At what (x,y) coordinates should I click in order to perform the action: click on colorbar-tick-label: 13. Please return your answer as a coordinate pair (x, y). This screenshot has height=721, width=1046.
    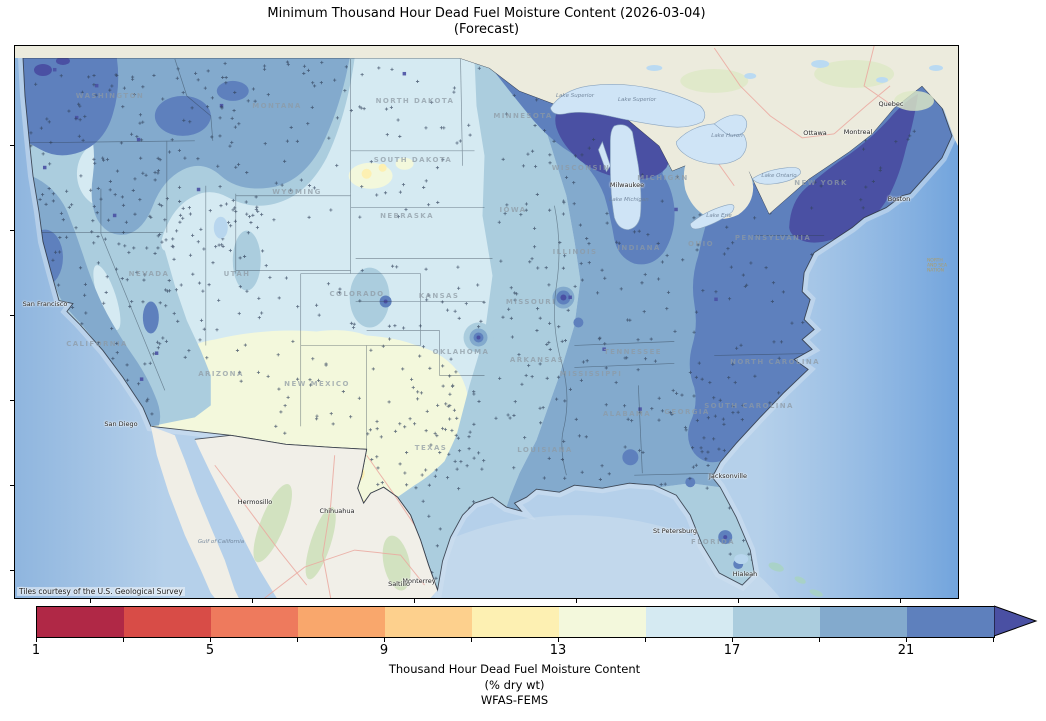
    Looking at the image, I should click on (558, 650).